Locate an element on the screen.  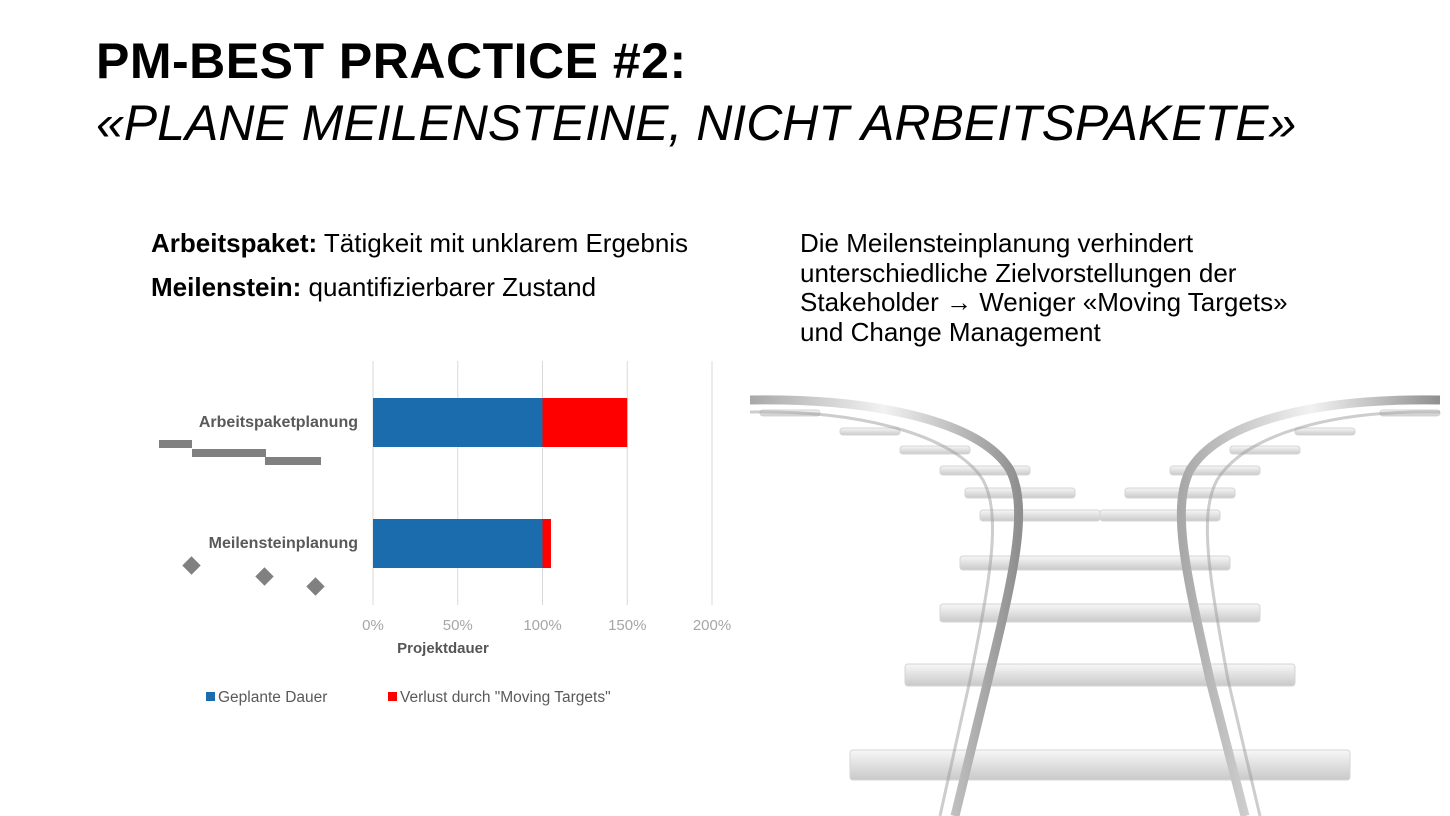
tick-labels: 0% 50% 100% 150% 200% is located at coordinates (546, 625).